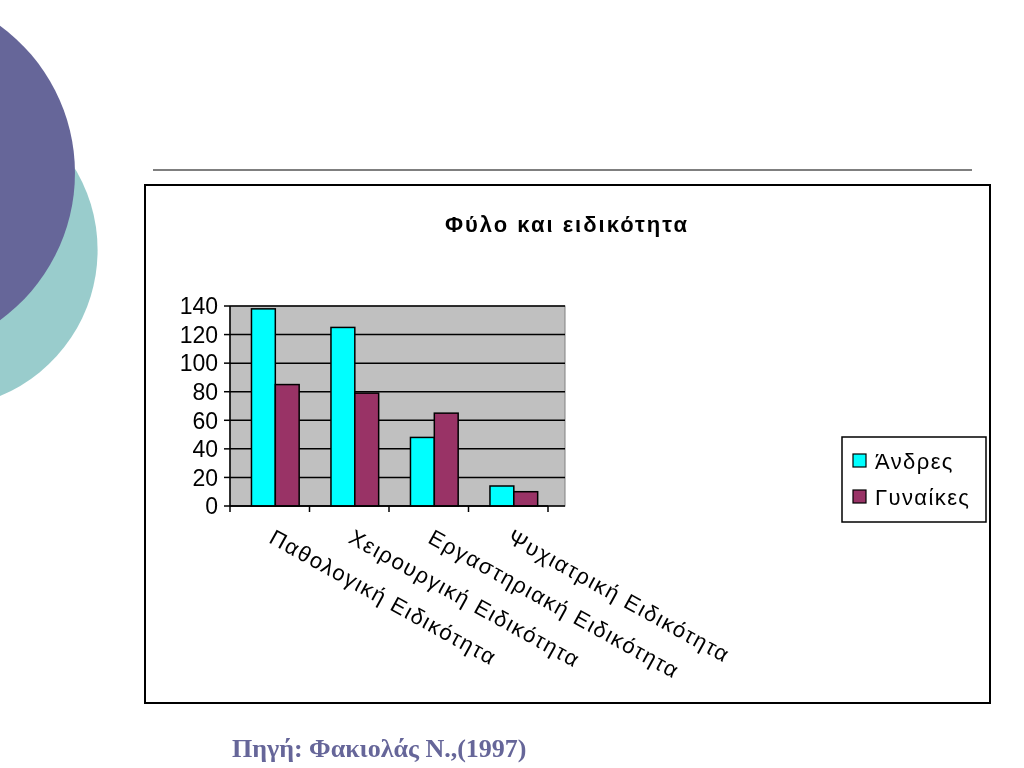 The image size is (1024, 768). What do you see at coordinates (205, 391) in the screenshot?
I see `y-tick-label: 80` at bounding box center [205, 391].